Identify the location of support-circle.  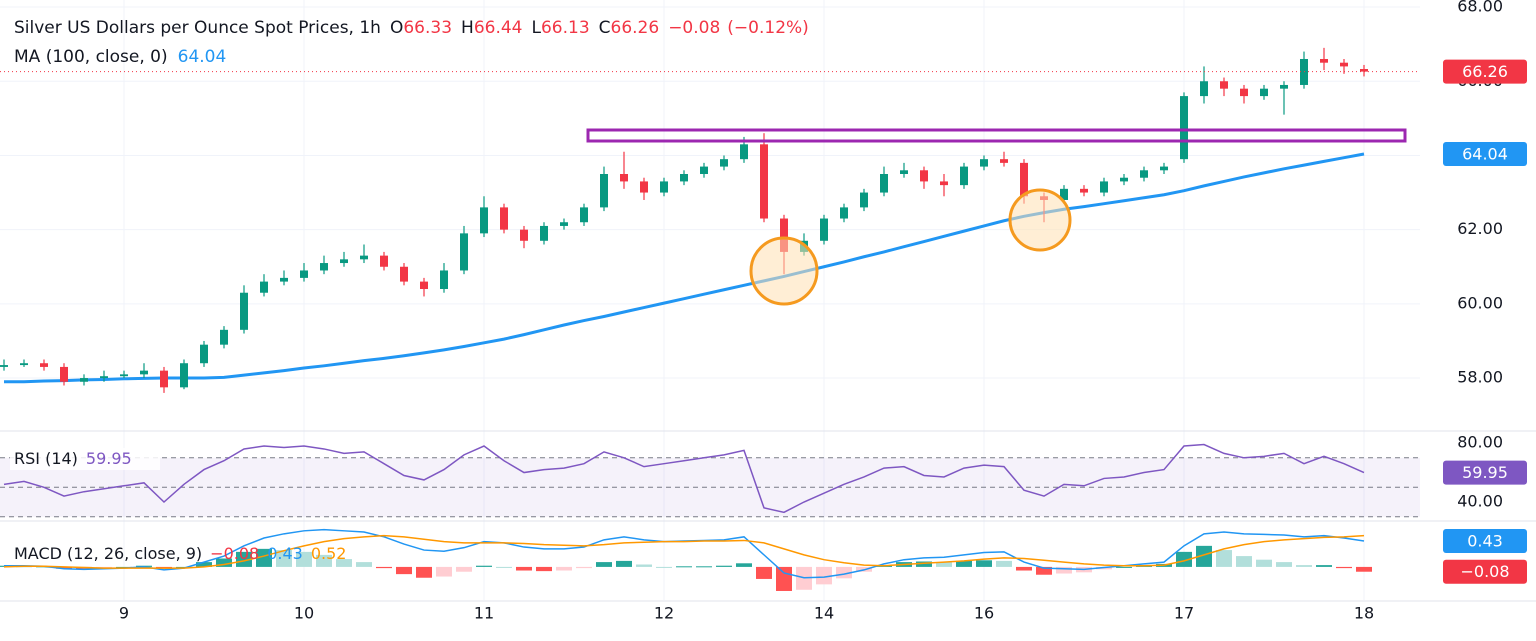
(1040, 220).